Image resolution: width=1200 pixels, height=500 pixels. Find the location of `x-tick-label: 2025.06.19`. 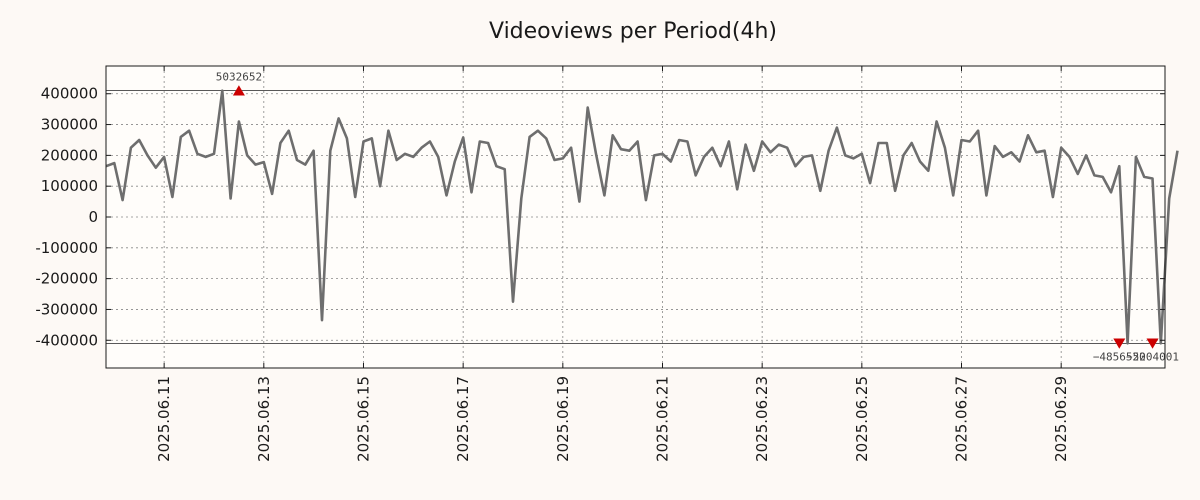

x-tick-label: 2025.06.19 is located at coordinates (563, 419).